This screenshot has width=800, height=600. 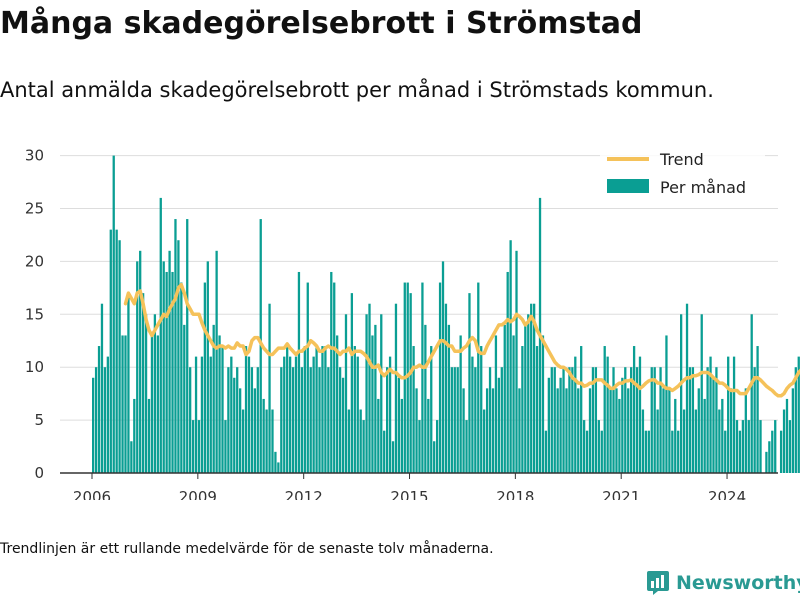 What do you see at coordinates (34, 314) in the screenshot?
I see `y-tick-label: 15` at bounding box center [34, 314].